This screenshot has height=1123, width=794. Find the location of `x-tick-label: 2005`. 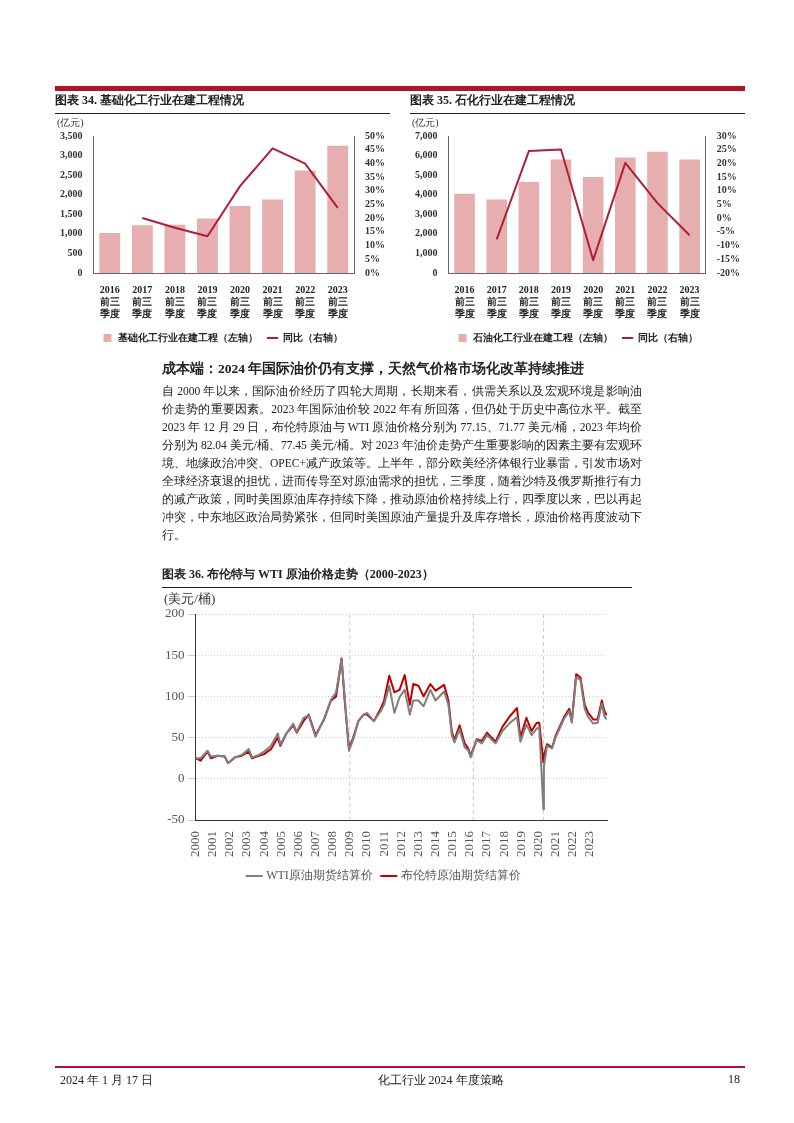

x-tick-label: 2005 is located at coordinates (280, 844).